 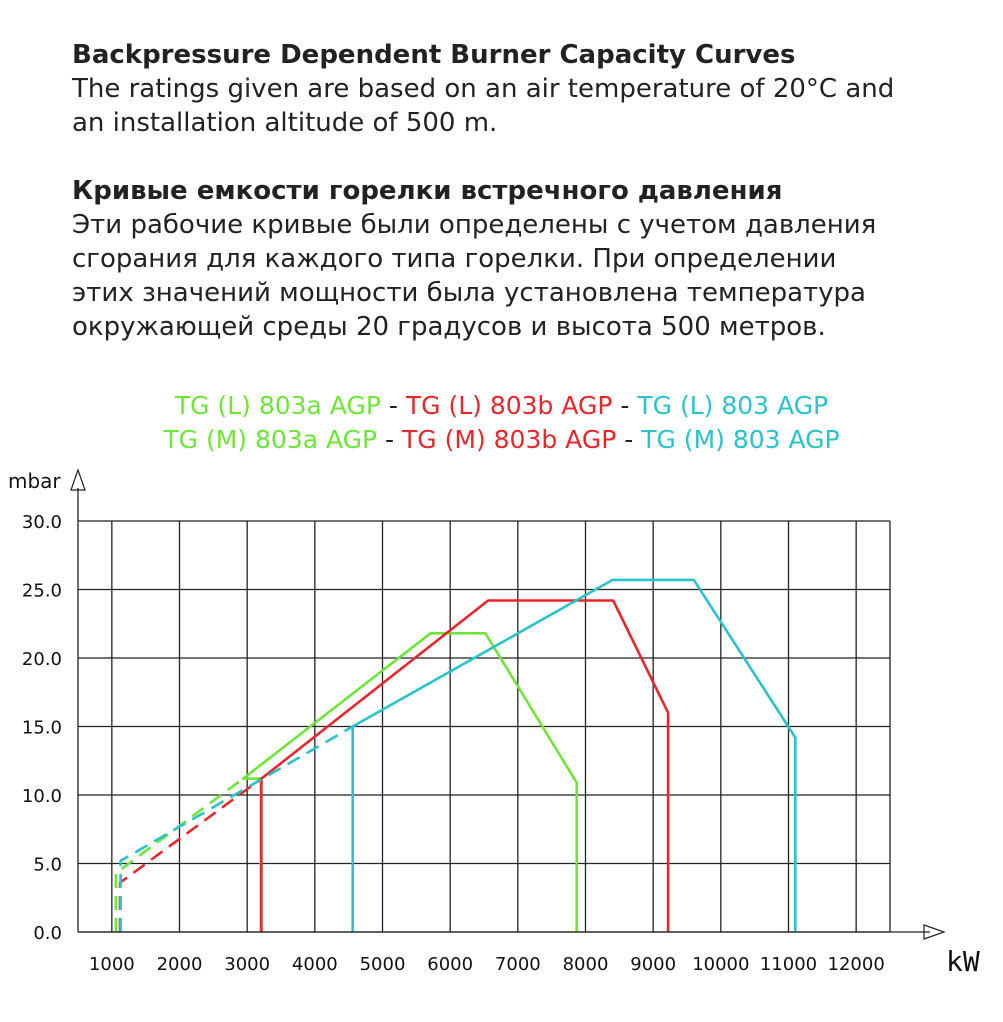 I want to click on legend-entry-l-803: TG (L) 803 AGP, so click(x=733, y=405).